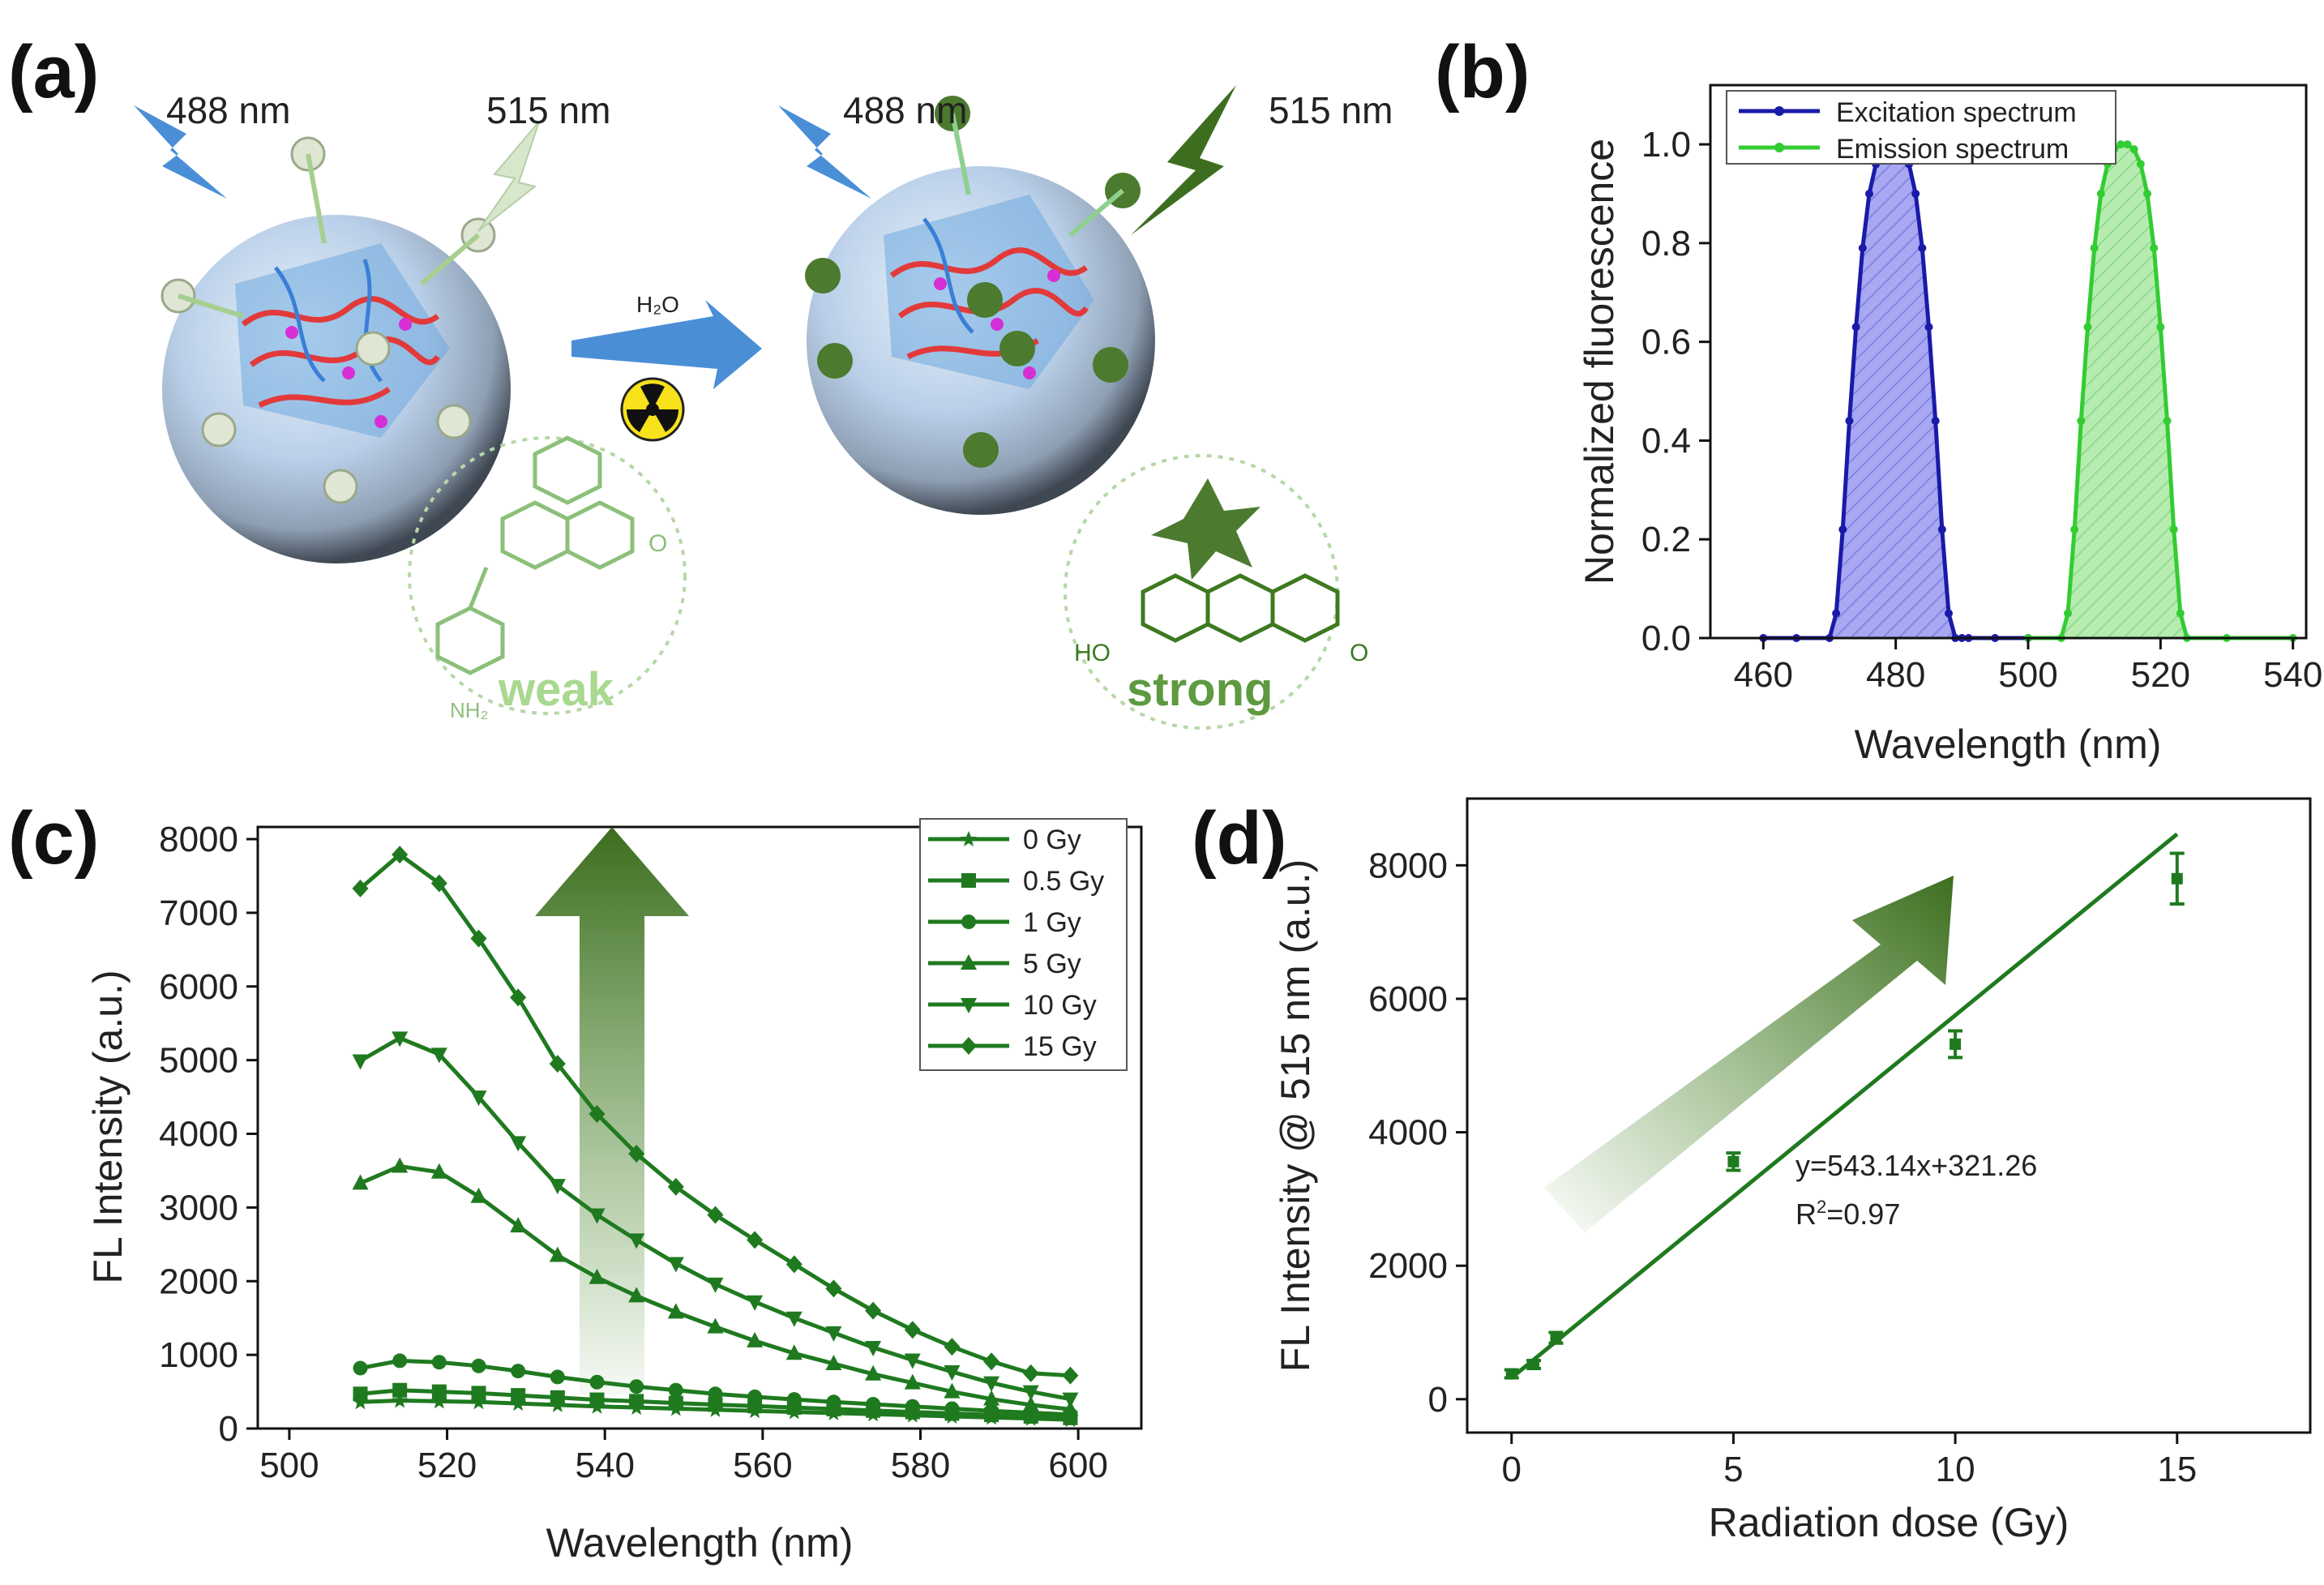 The image size is (2324, 1585). I want to click on increase-arrow-d, so click(1749, 1054).